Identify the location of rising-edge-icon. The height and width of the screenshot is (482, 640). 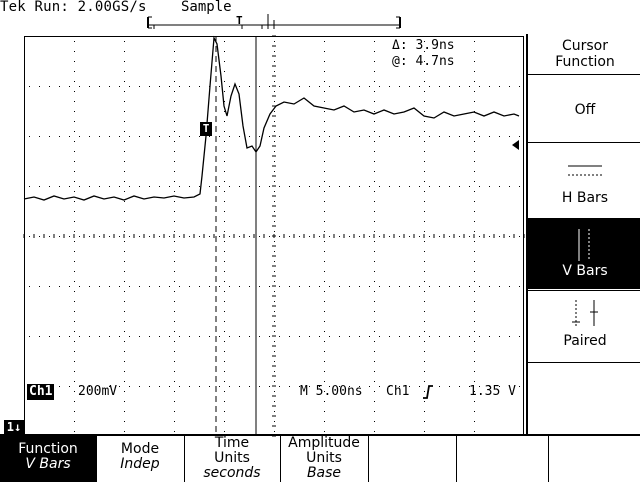
(428, 392).